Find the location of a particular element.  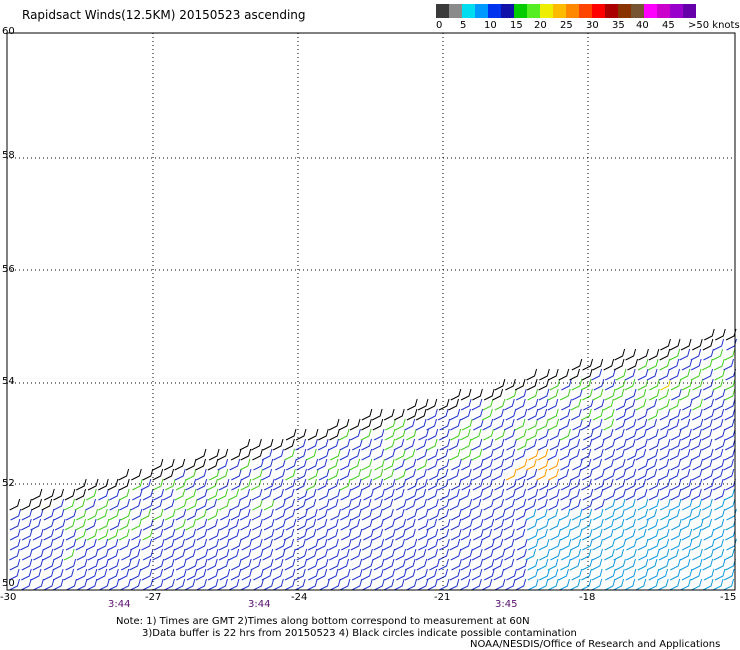

lon-label-18: -18 is located at coordinates (587, 597).